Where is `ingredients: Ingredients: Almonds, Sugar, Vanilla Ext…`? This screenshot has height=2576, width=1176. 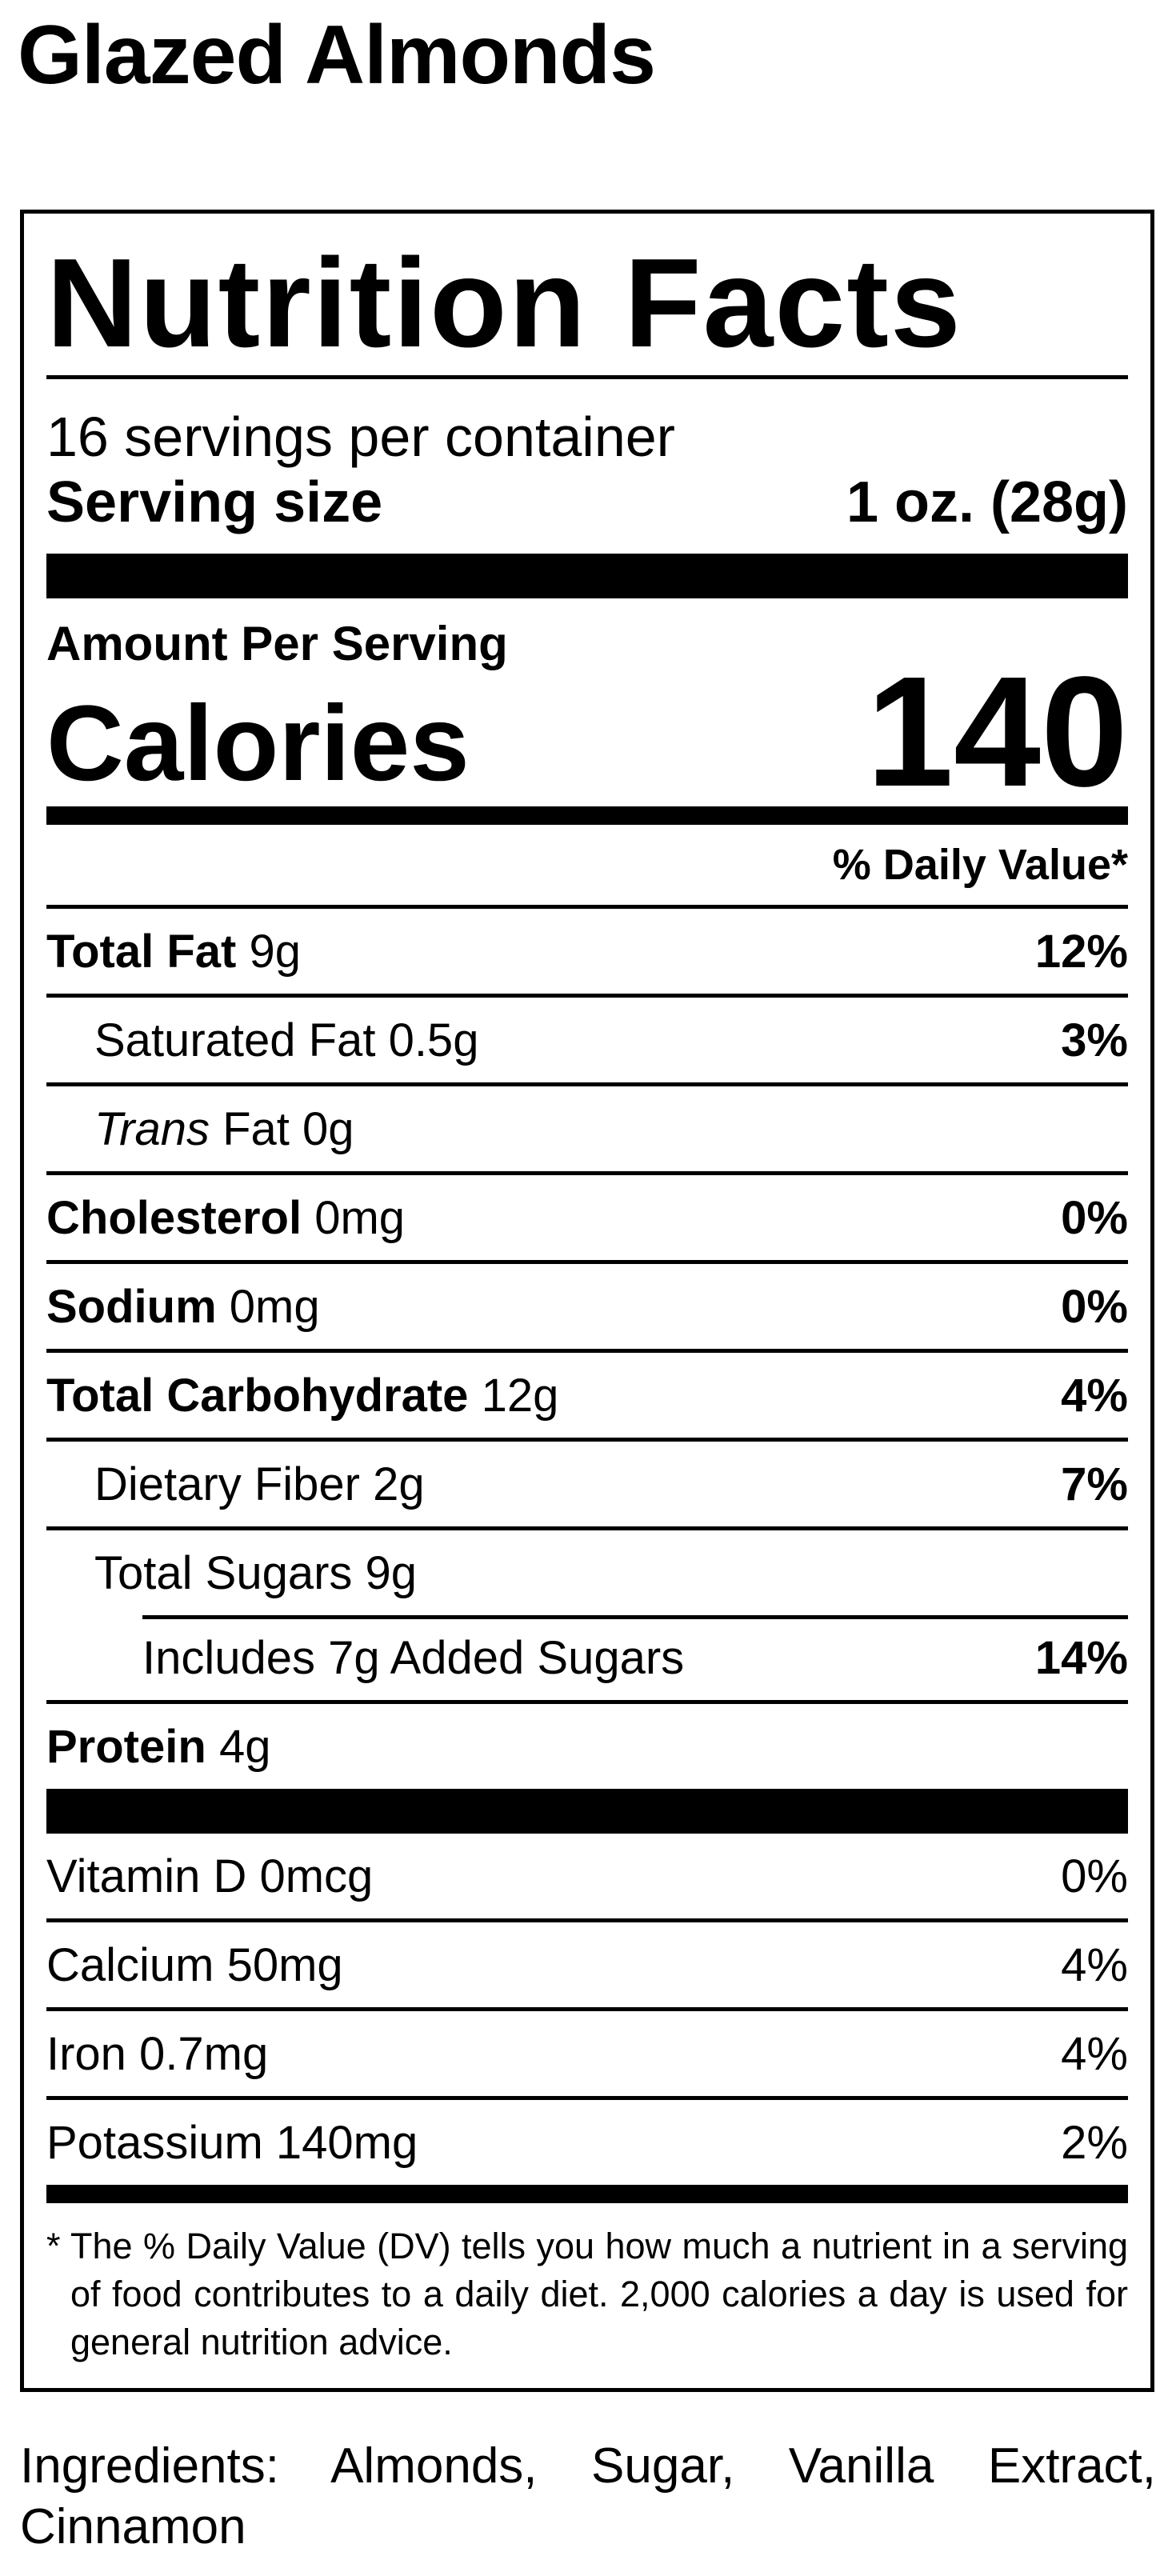 ingredients: Ingredients: Almonds, Sugar, Vanilla Ext… is located at coordinates (588, 2496).